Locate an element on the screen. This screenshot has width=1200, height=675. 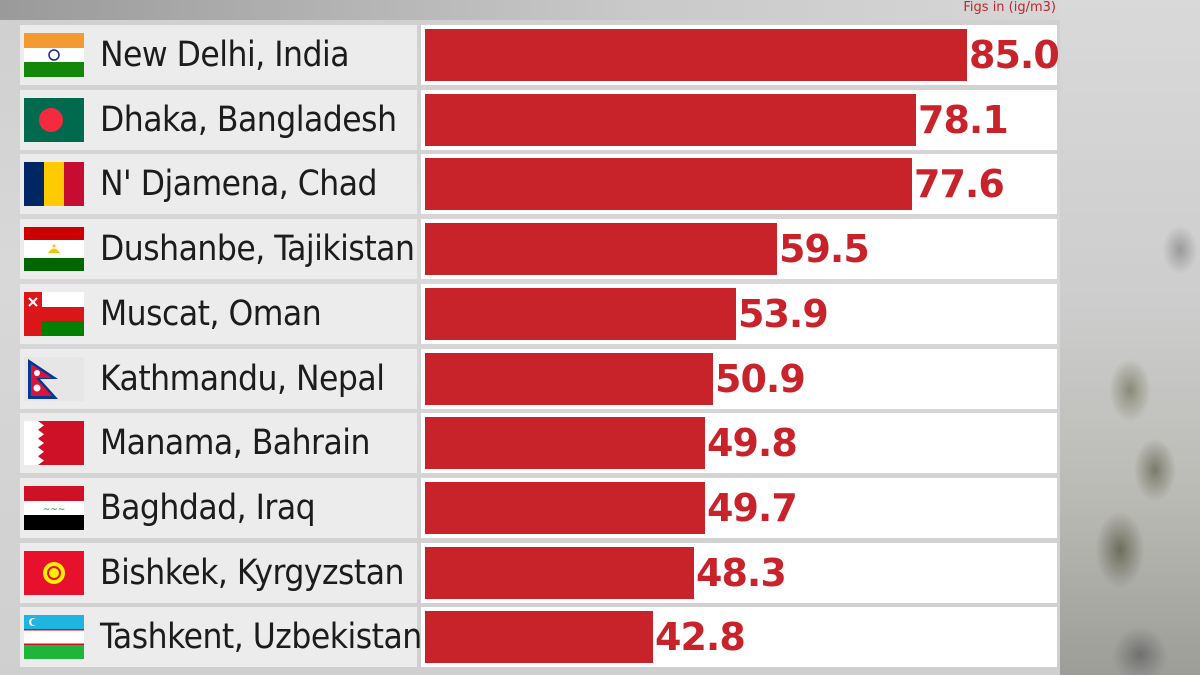
city-label: Manama, Bahrain is located at coordinates (235, 443).